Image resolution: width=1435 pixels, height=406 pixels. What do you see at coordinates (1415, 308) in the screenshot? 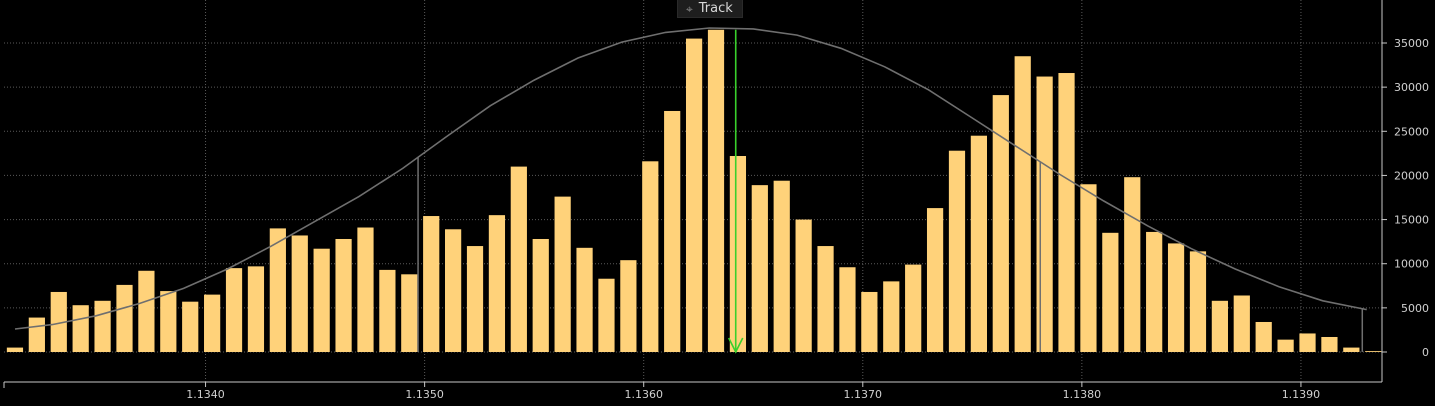
I see `y-tick-label: 5000` at bounding box center [1415, 308].